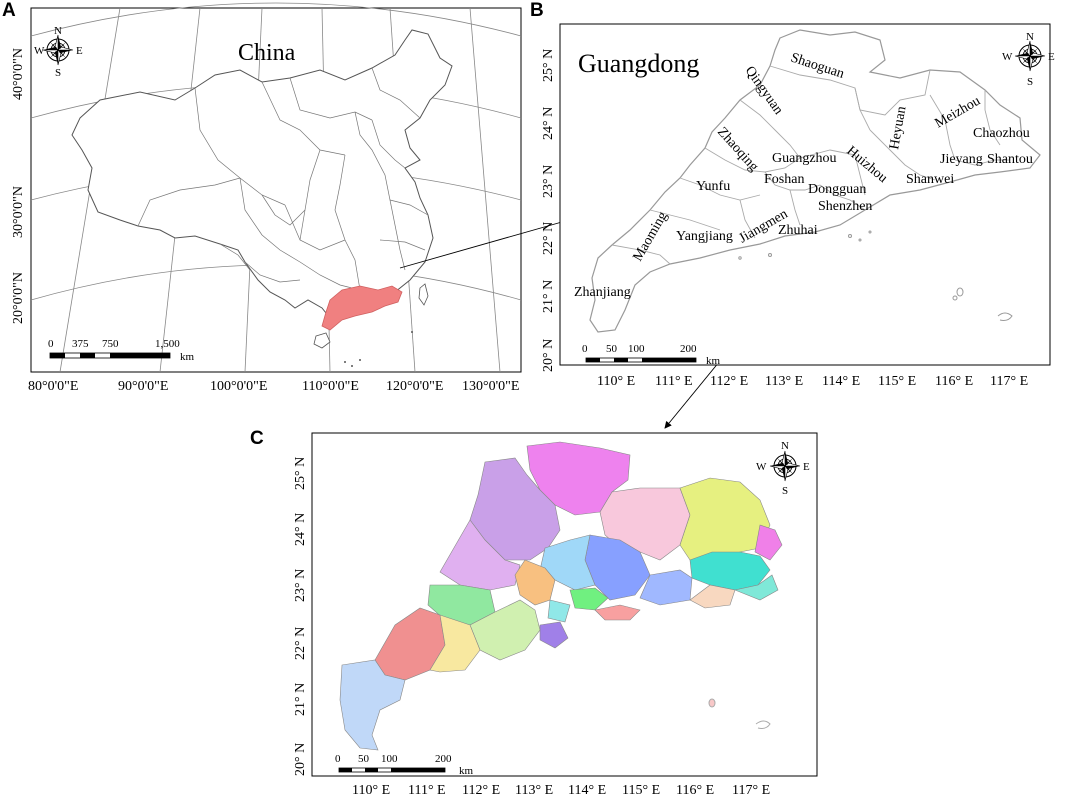  I want to click on panel-b-lon-113: 113° E, so click(784, 381).